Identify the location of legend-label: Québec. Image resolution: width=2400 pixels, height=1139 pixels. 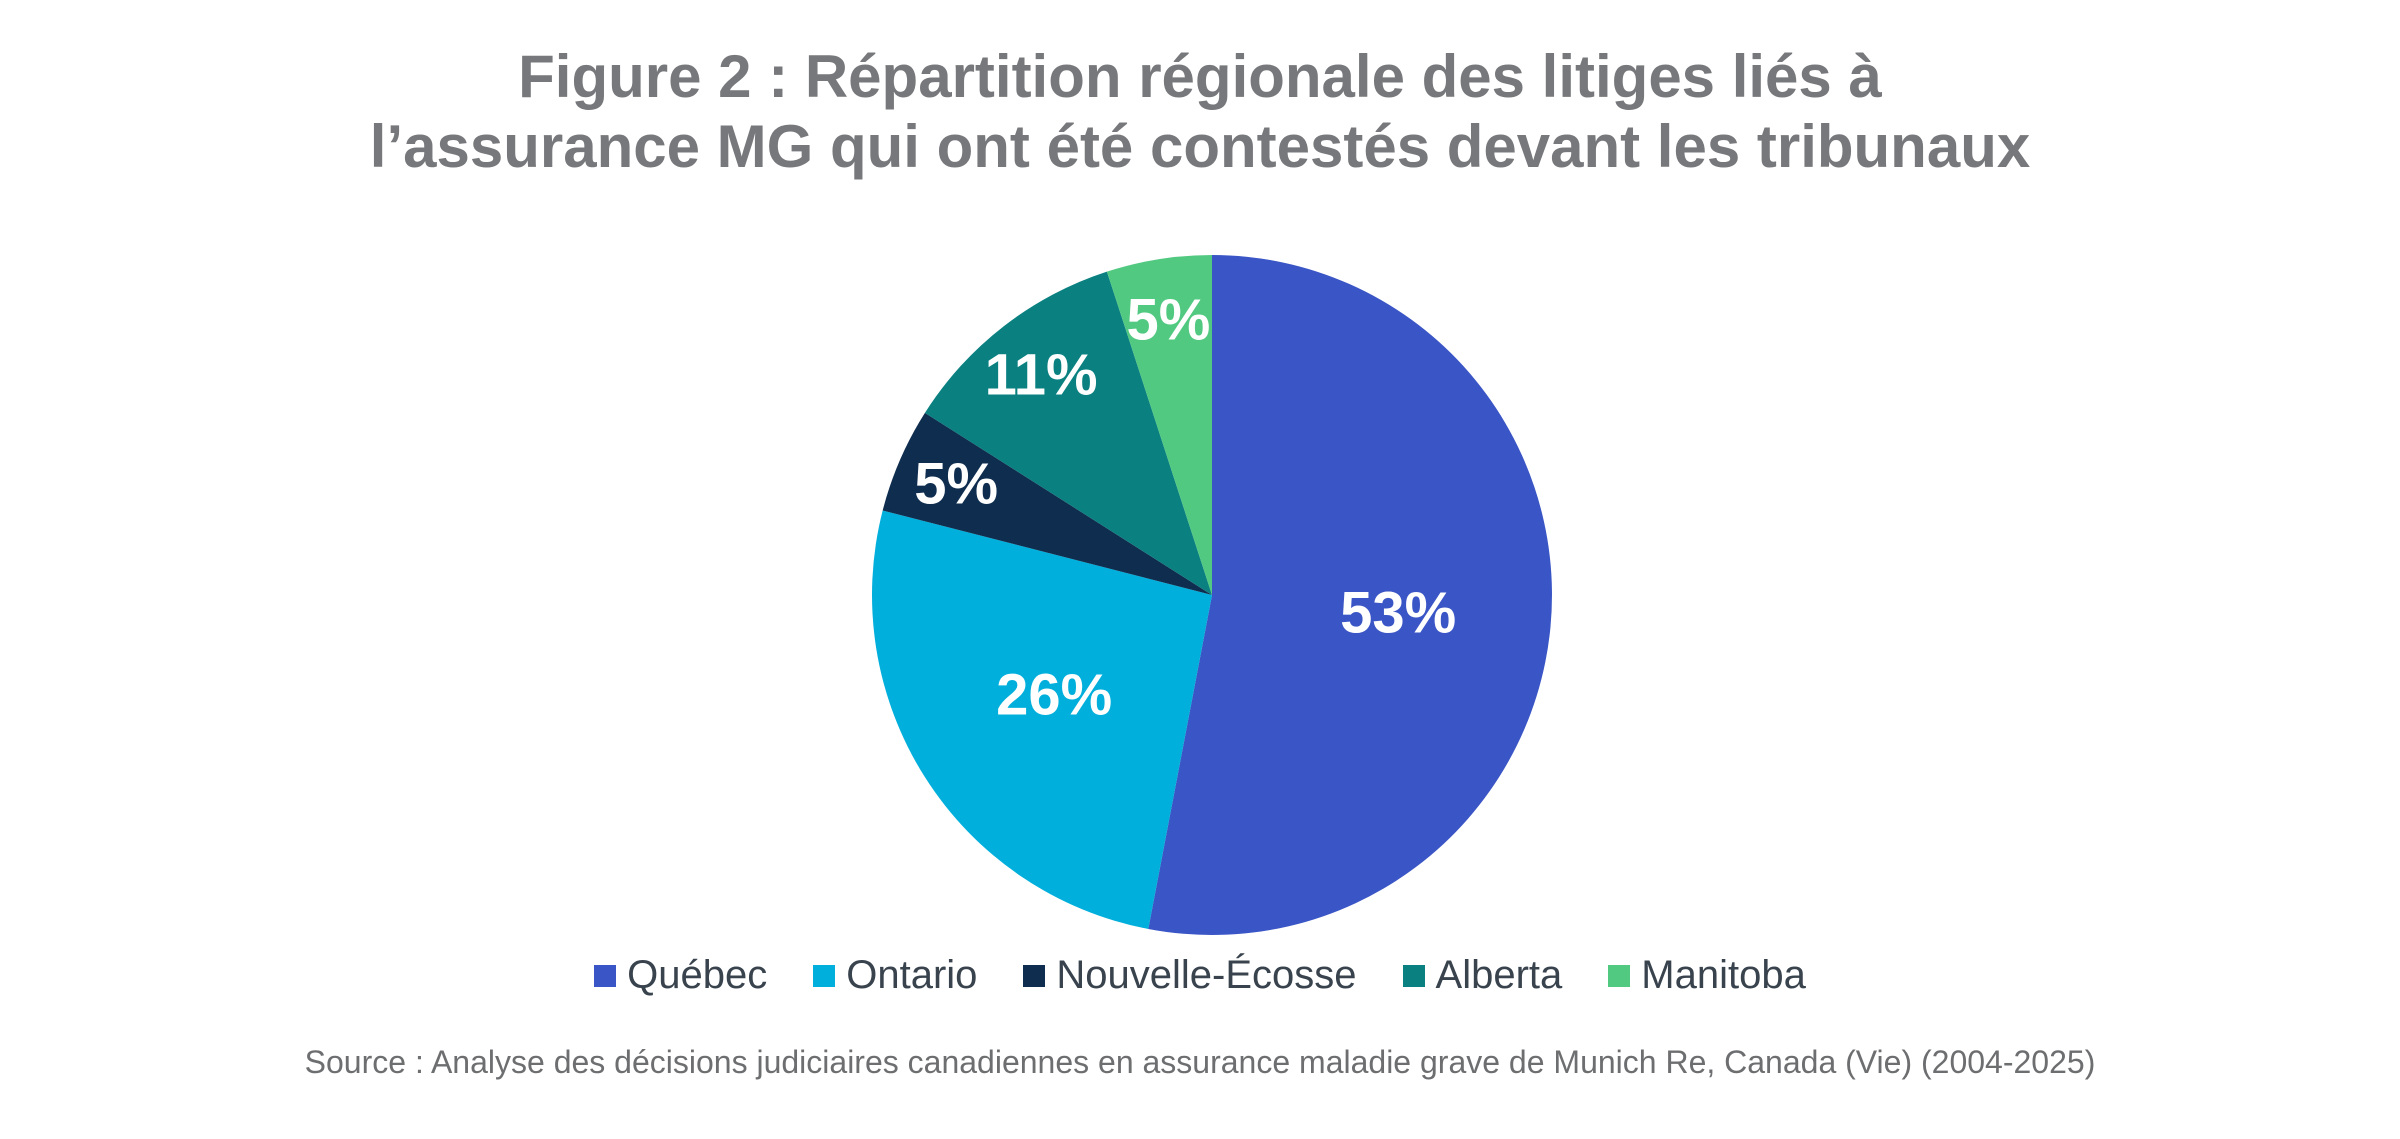
(697, 975).